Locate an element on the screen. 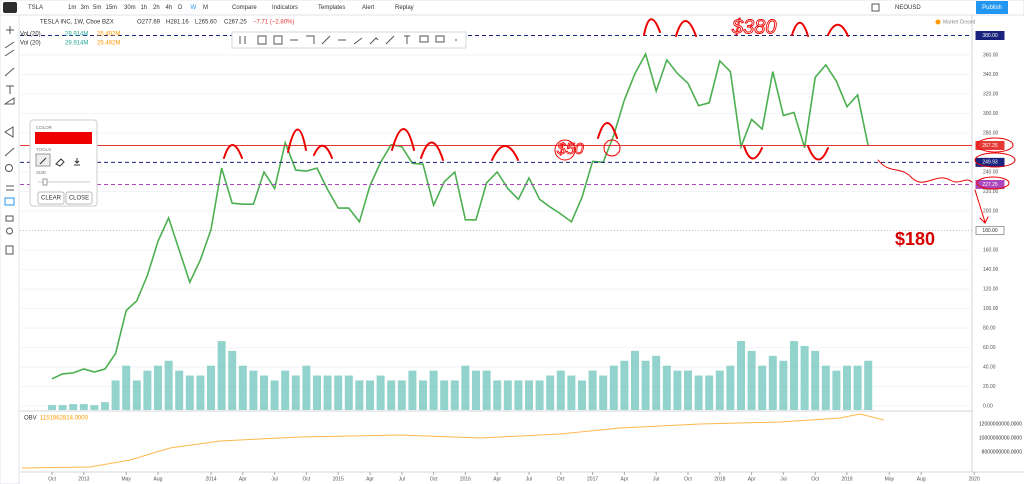  close-button is located at coordinates (79, 198).